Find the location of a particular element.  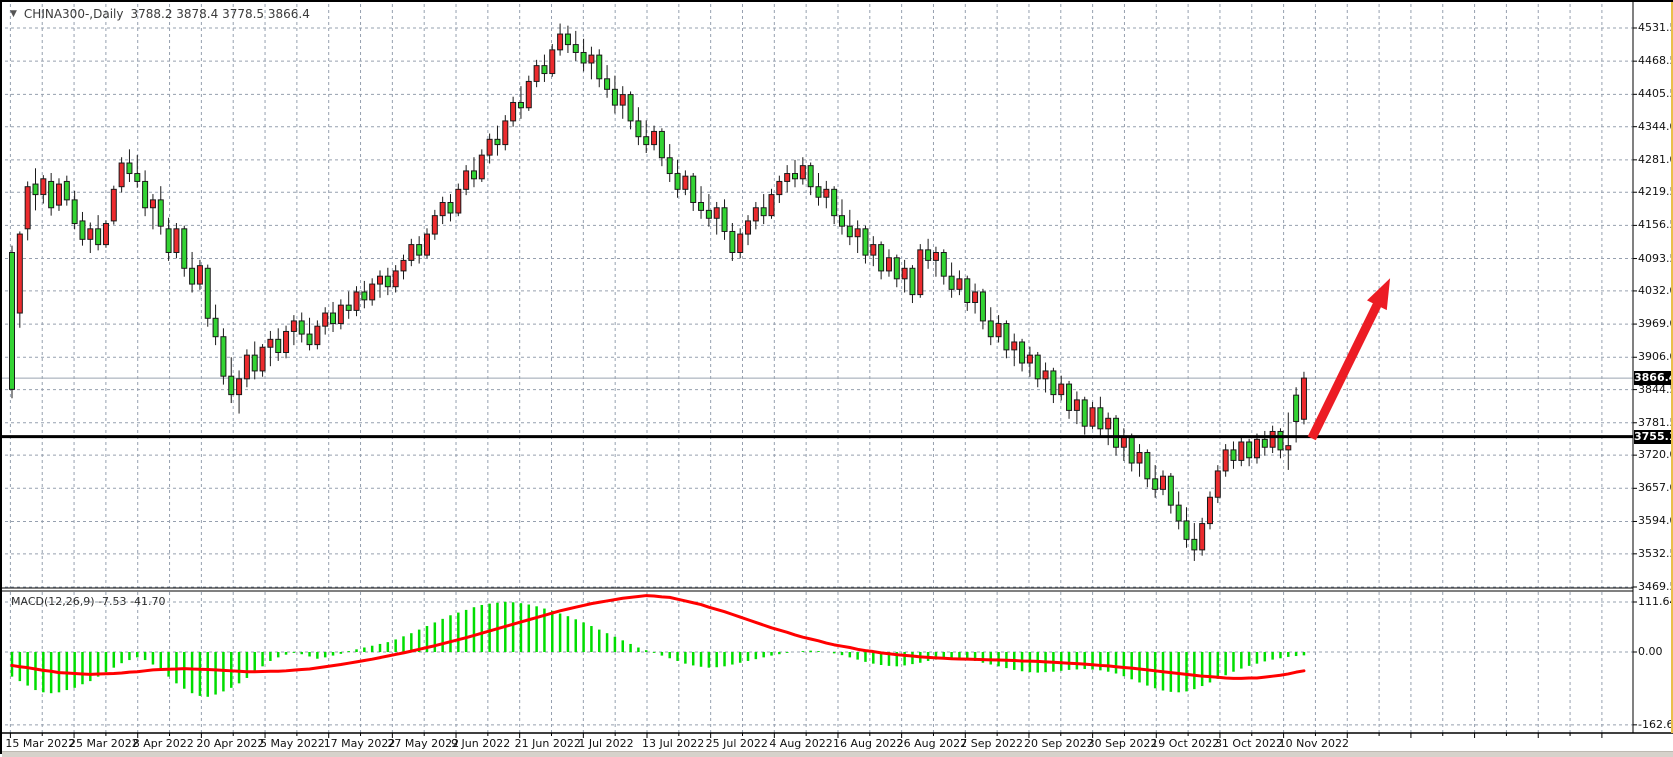

symbol-dropdown-icon: ▼ is located at coordinates (13, 14).